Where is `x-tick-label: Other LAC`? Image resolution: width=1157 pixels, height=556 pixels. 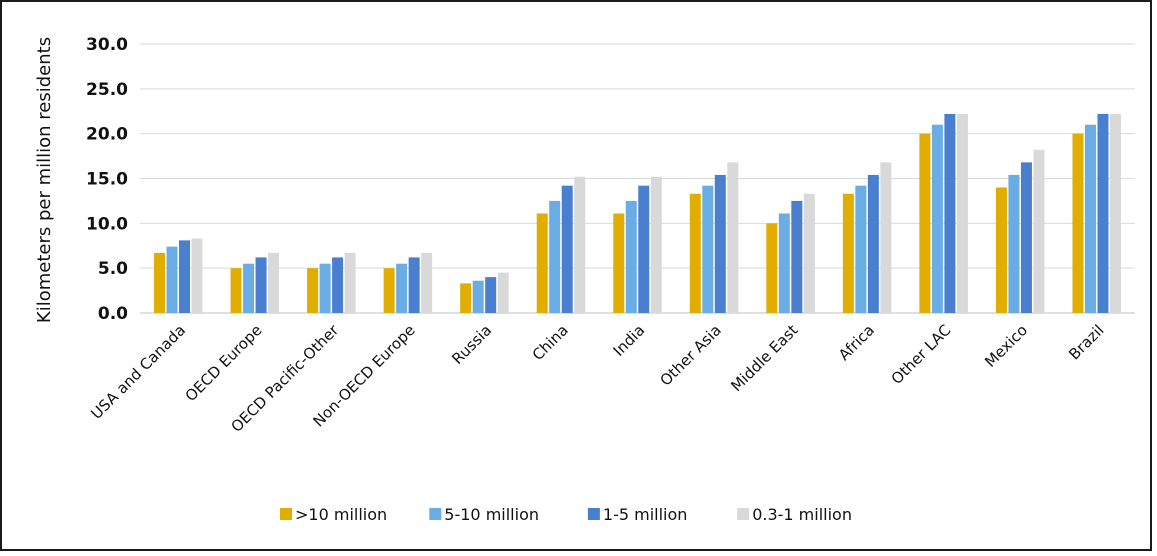
x-tick-label: Other LAC is located at coordinates (921, 354).